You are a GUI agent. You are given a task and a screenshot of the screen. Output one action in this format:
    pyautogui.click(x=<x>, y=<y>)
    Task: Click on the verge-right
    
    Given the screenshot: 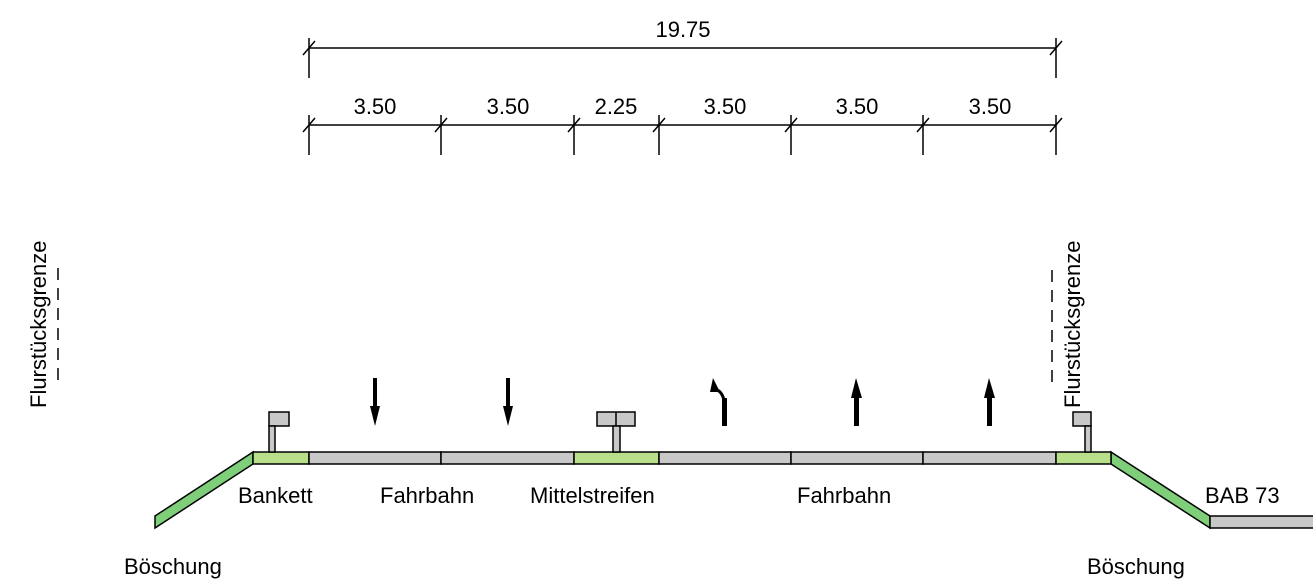 What is the action you would take?
    pyautogui.click(x=1083, y=458)
    